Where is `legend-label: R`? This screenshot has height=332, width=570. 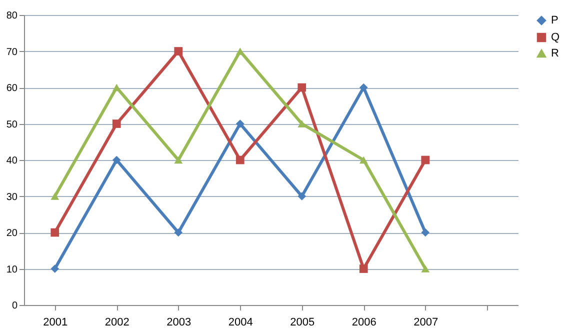 legend-label: R is located at coordinates (555, 54).